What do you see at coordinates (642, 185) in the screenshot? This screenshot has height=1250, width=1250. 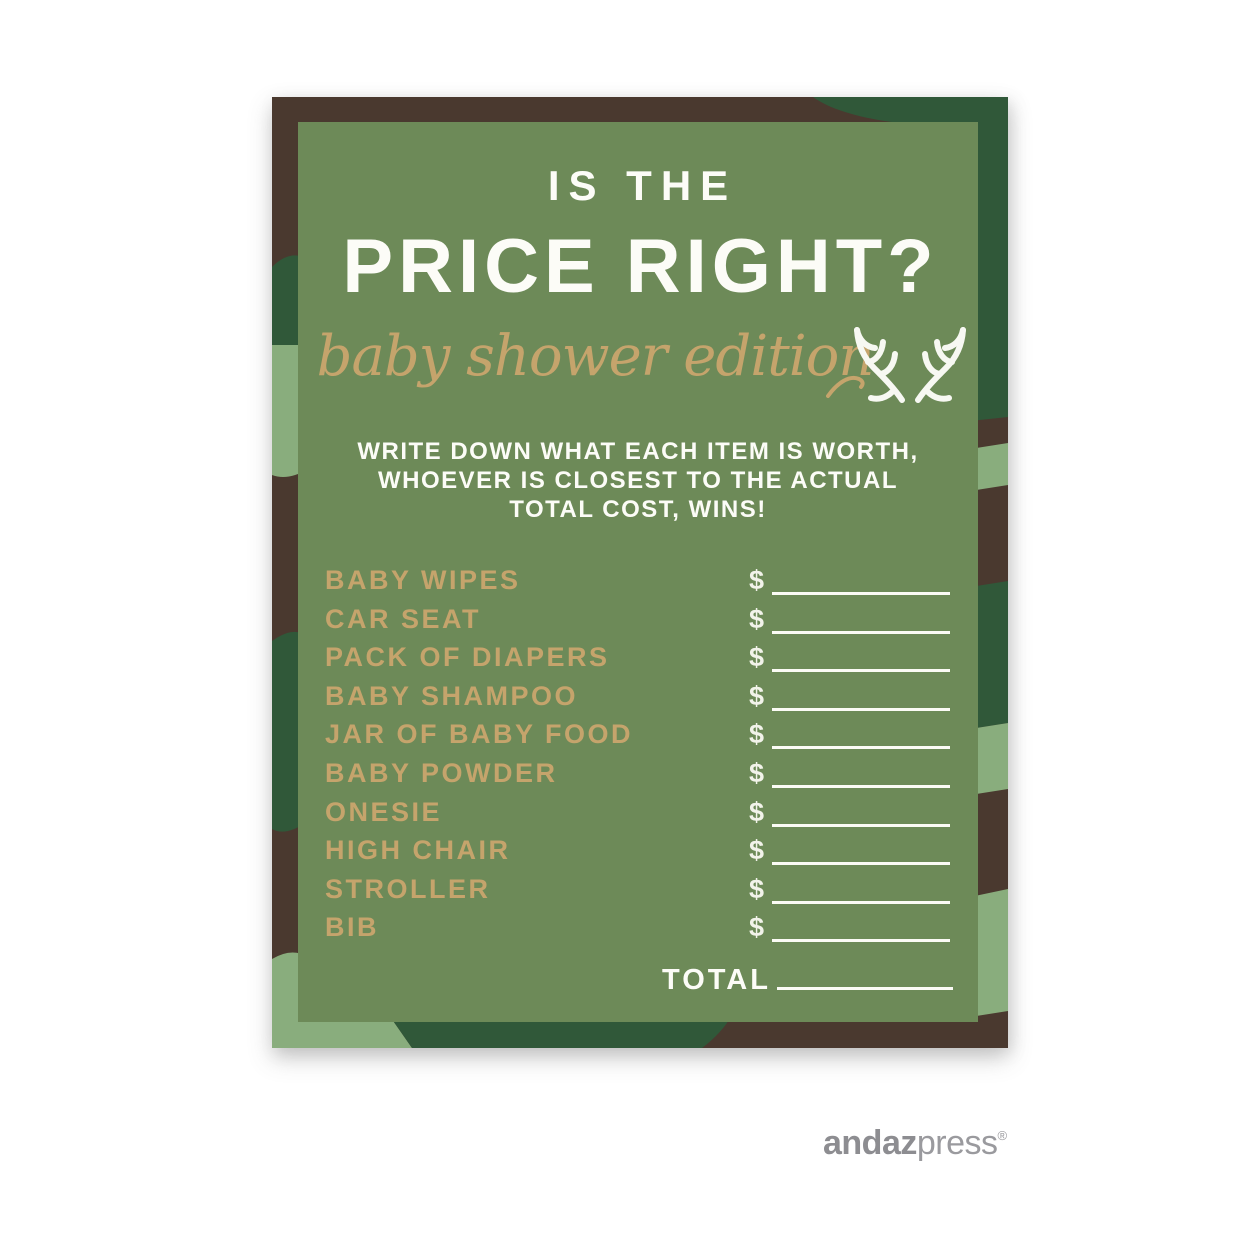 I see `title-line-1: IS THE` at bounding box center [642, 185].